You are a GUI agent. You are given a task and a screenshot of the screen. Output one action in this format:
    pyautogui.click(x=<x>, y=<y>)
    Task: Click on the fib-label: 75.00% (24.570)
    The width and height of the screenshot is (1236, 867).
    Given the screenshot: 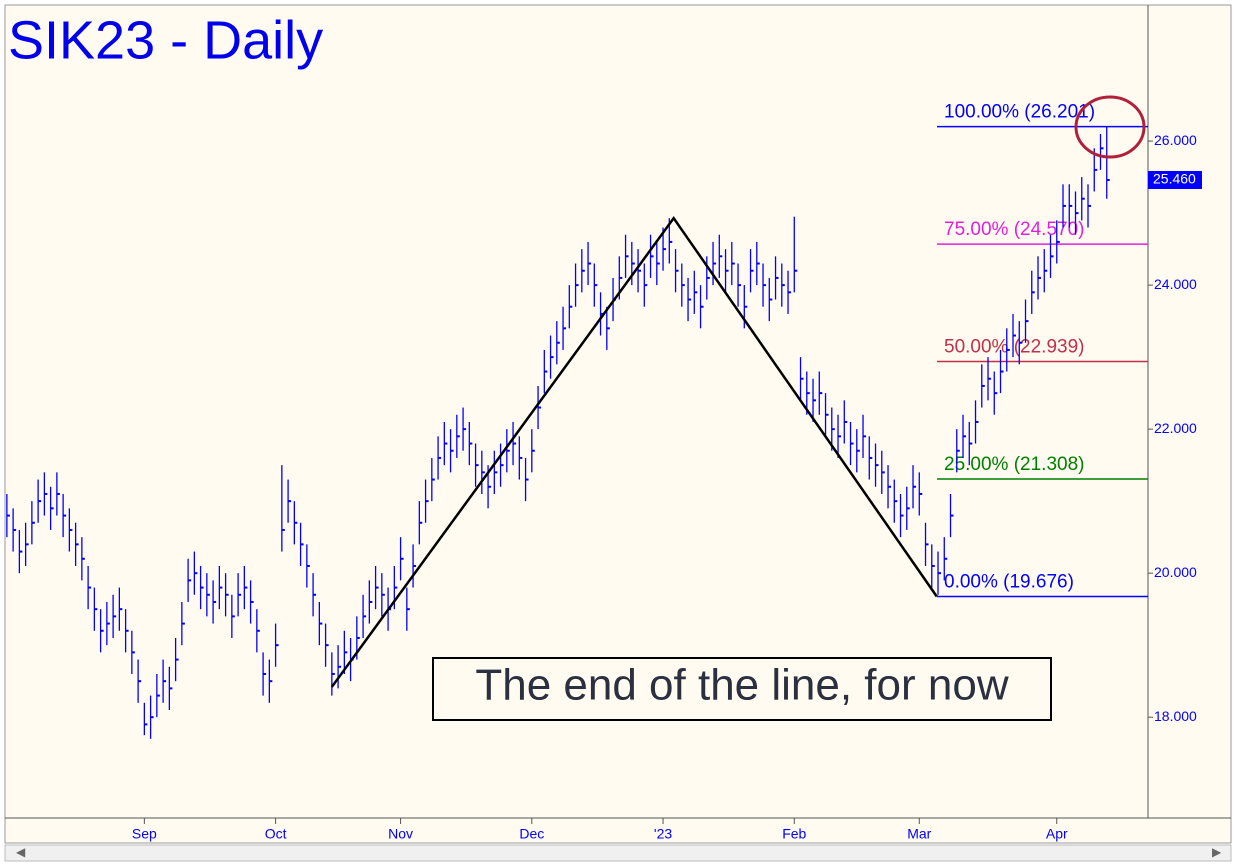 What is the action you would take?
    pyautogui.click(x=1014, y=229)
    